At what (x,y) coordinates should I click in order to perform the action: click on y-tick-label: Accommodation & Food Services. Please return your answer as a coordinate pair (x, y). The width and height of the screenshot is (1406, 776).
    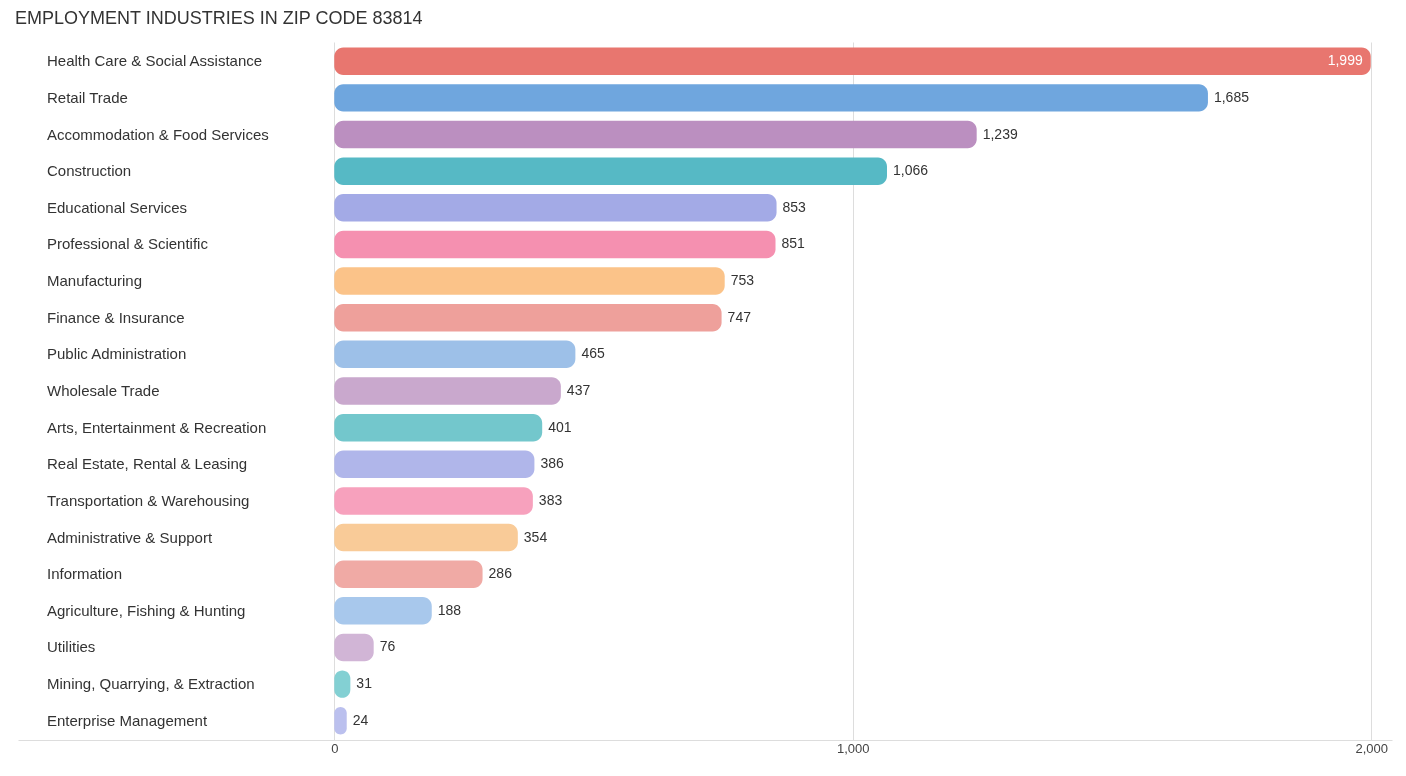
    Looking at the image, I should click on (158, 134).